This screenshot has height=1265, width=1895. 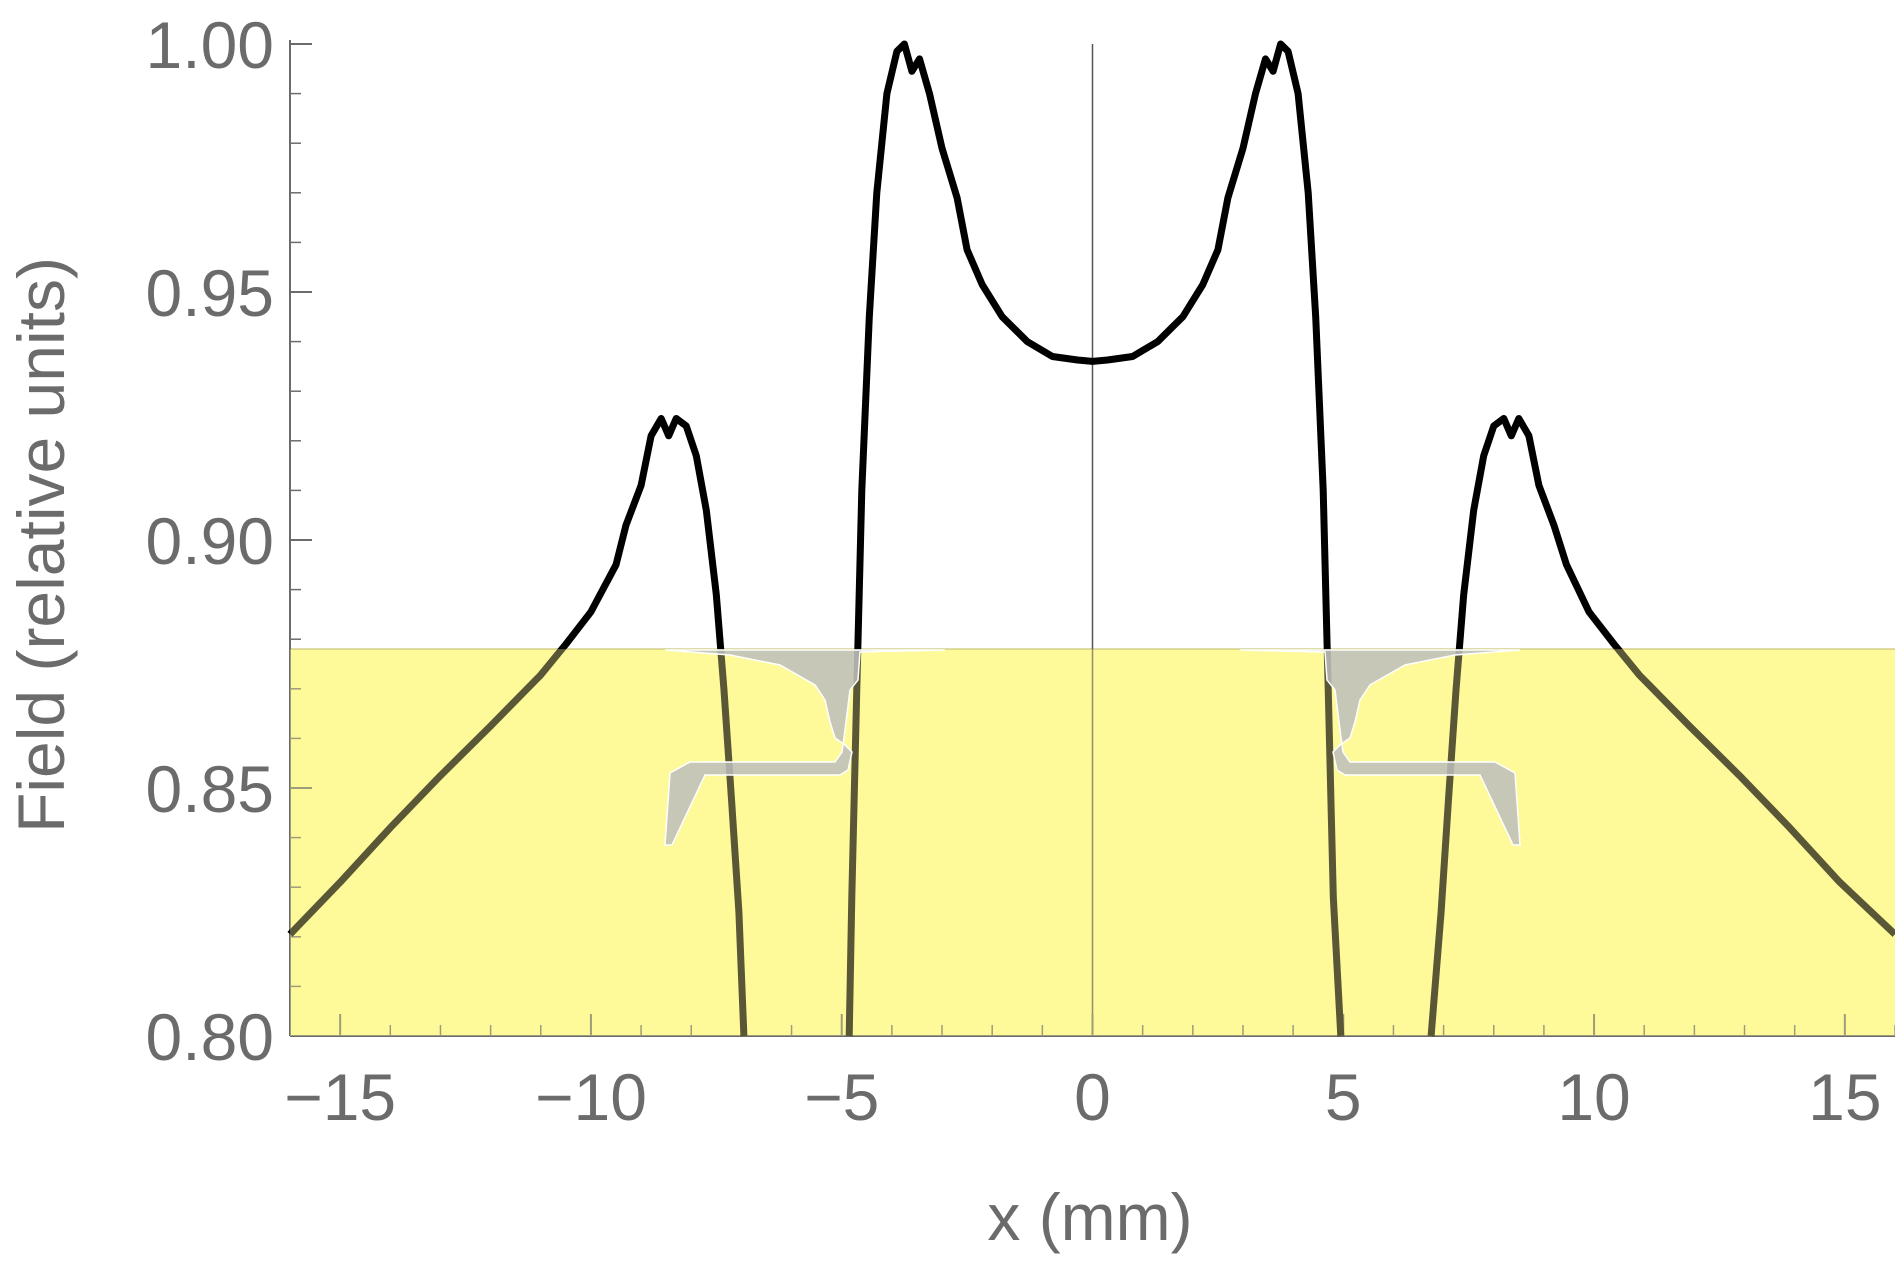 What do you see at coordinates (1380, 747) in the screenshot?
I see `magnet-profile-right` at bounding box center [1380, 747].